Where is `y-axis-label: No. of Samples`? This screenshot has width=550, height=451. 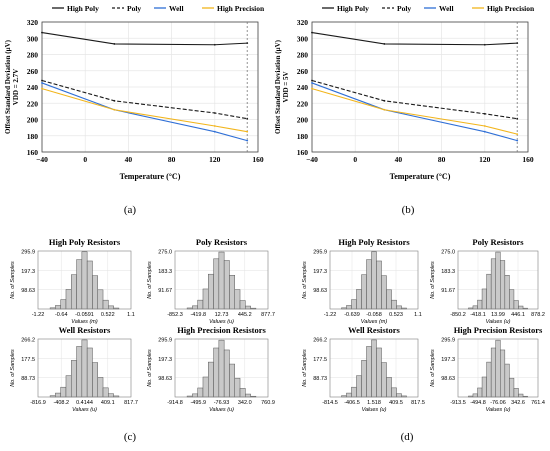 y-axis-label: No. of Samples is located at coordinates (150, 280).